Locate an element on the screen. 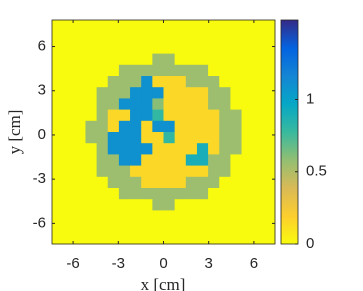 Image resolution: width=363 pixels, height=291 pixels. x-tick-label: -6 is located at coordinates (72, 263).